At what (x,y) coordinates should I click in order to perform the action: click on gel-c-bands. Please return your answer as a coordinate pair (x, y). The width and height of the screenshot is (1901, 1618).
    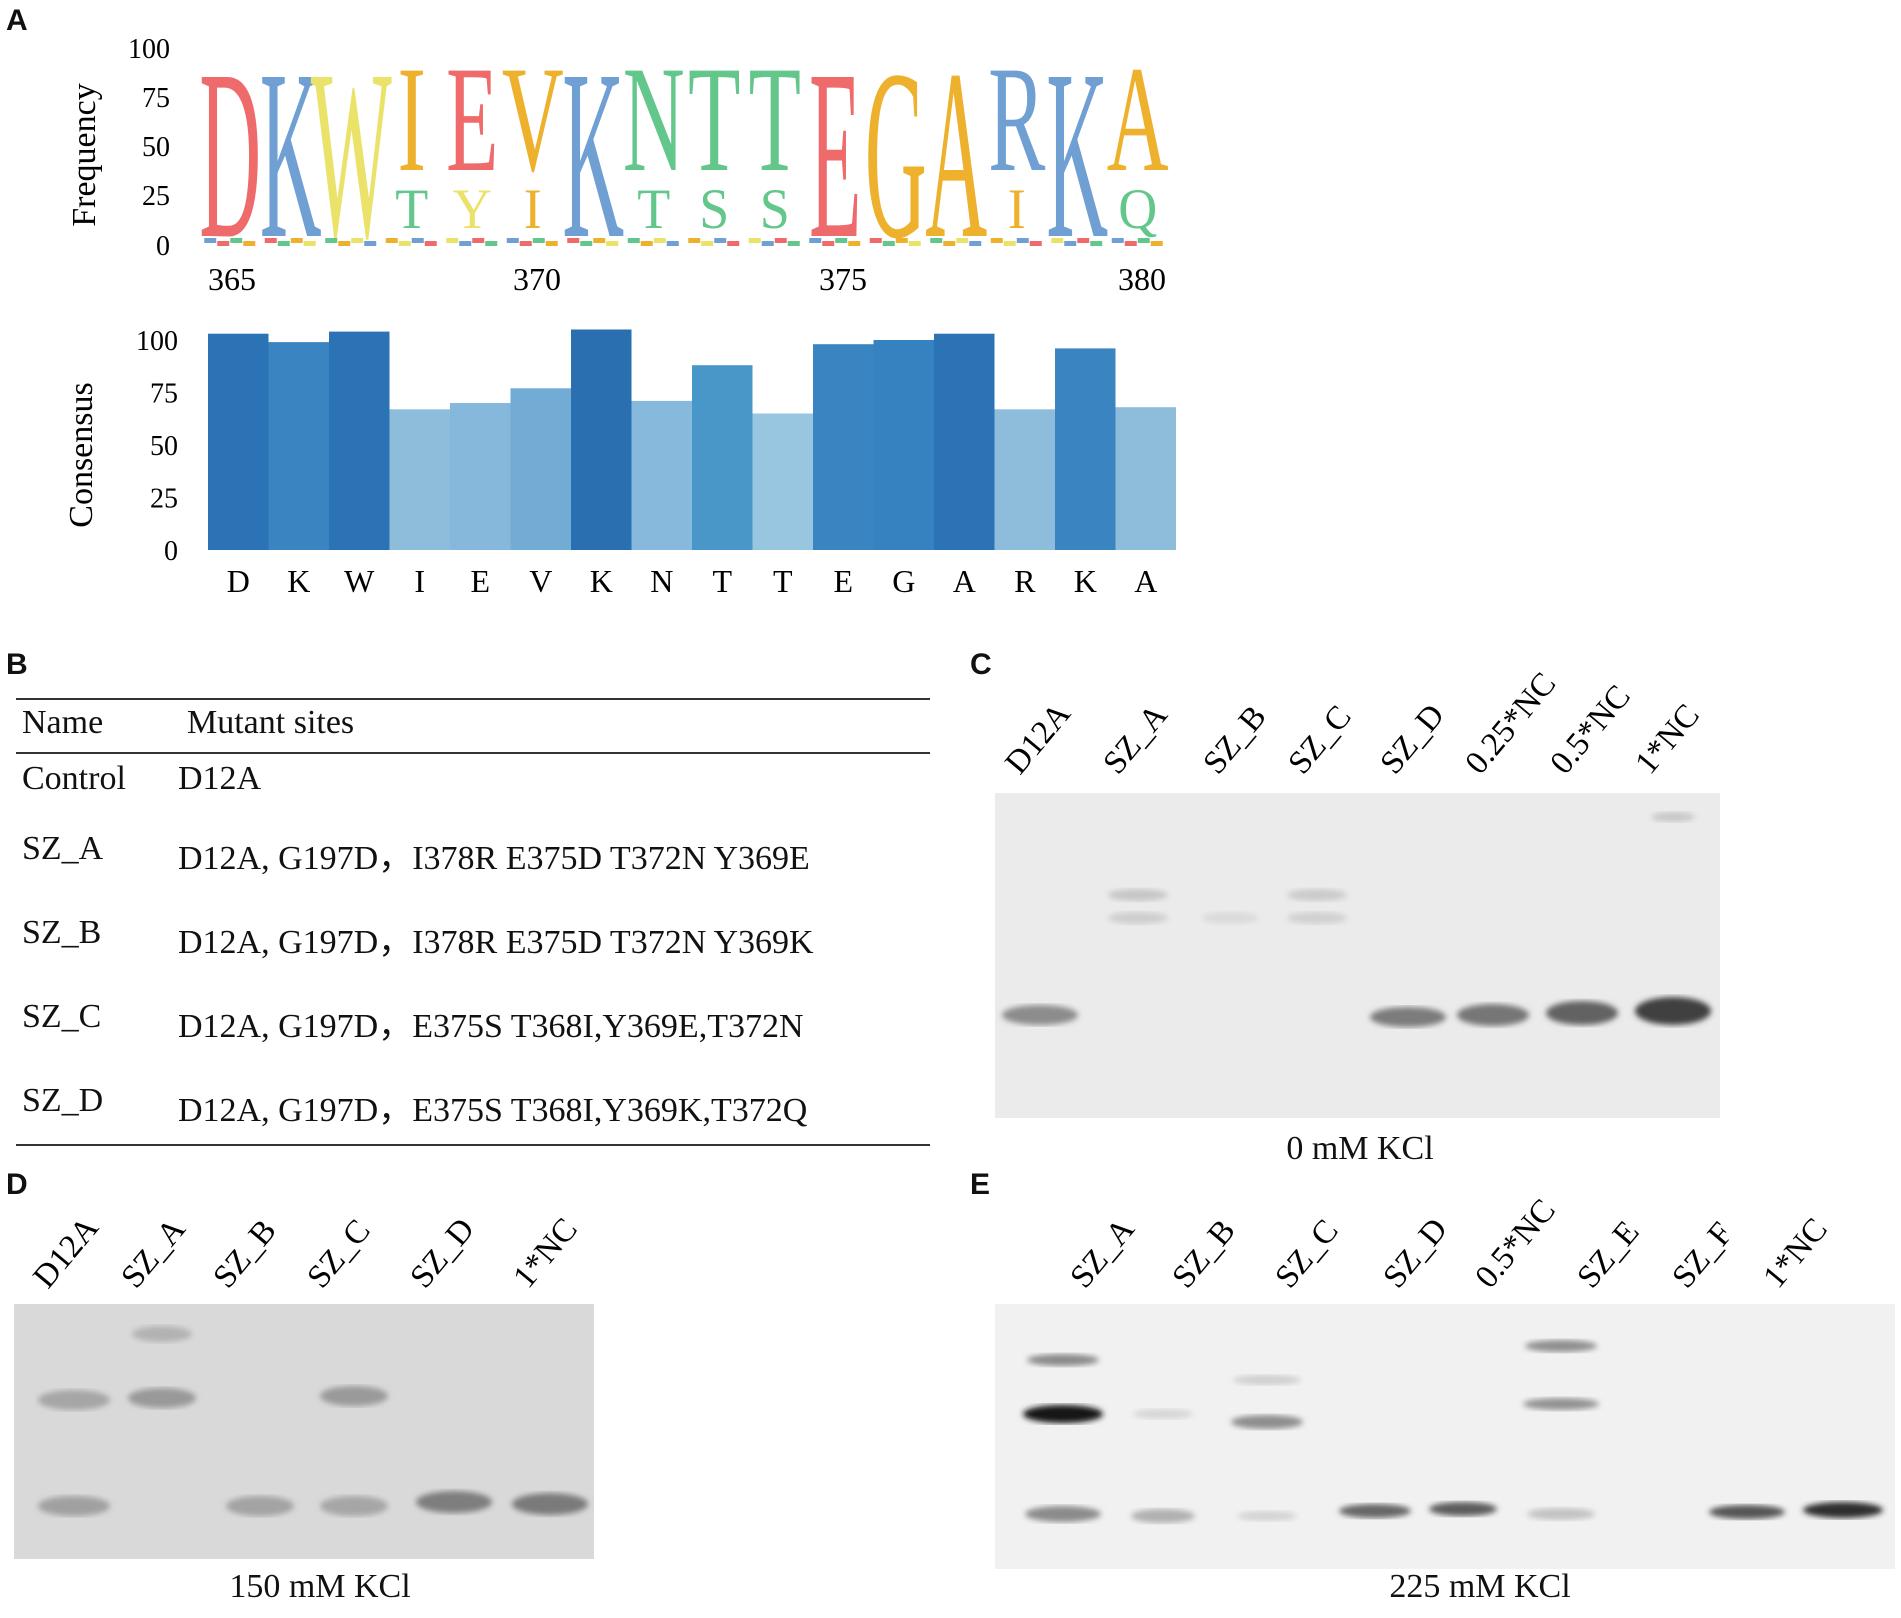
    Looking at the image, I should click on (1356, 919).